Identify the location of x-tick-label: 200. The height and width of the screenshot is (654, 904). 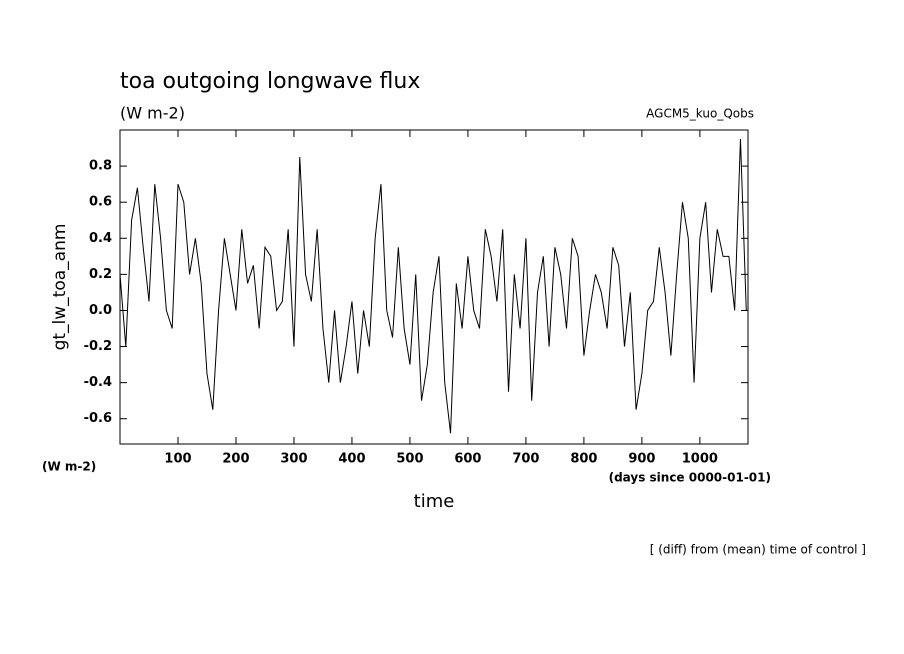
(235, 459).